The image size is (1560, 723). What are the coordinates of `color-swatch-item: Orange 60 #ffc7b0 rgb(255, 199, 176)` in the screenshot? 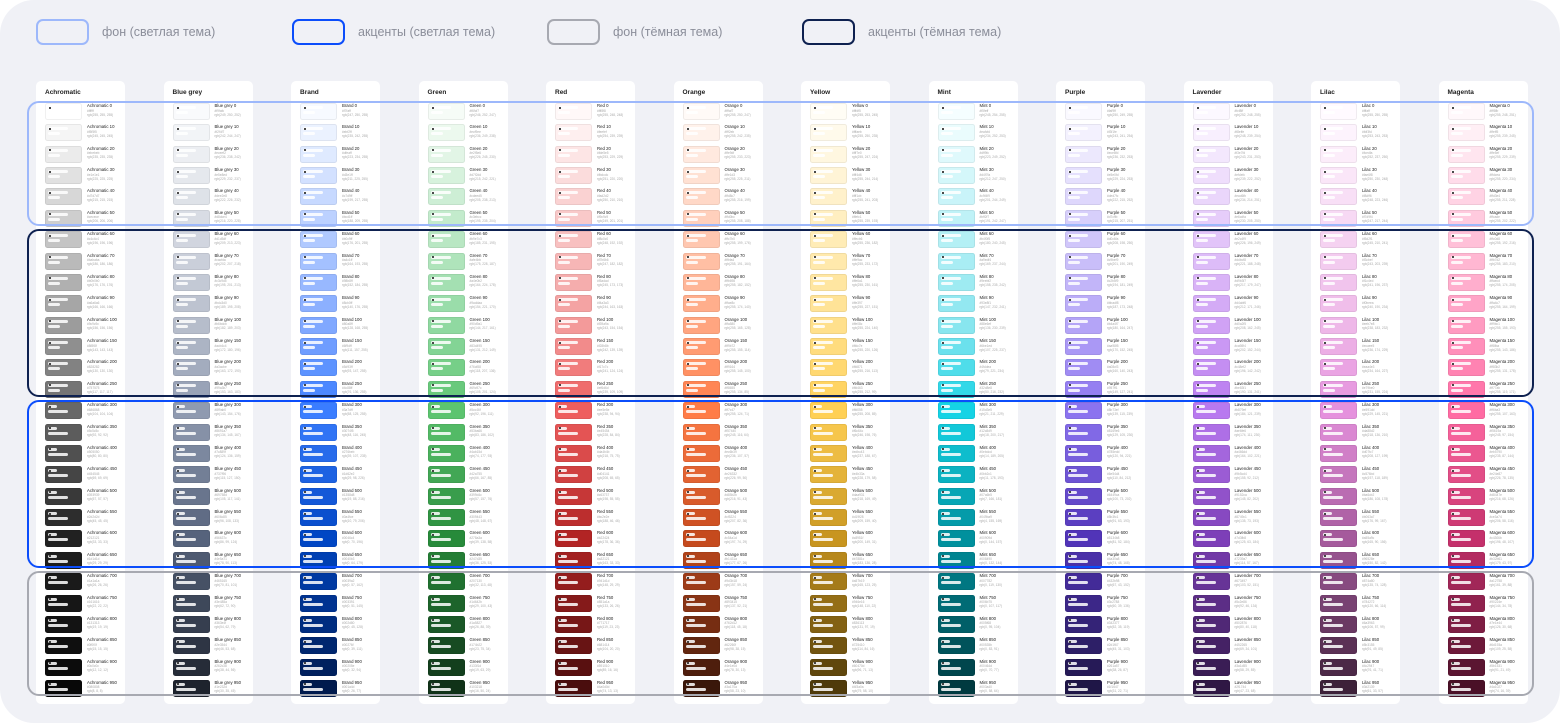 It's located at (722, 240).